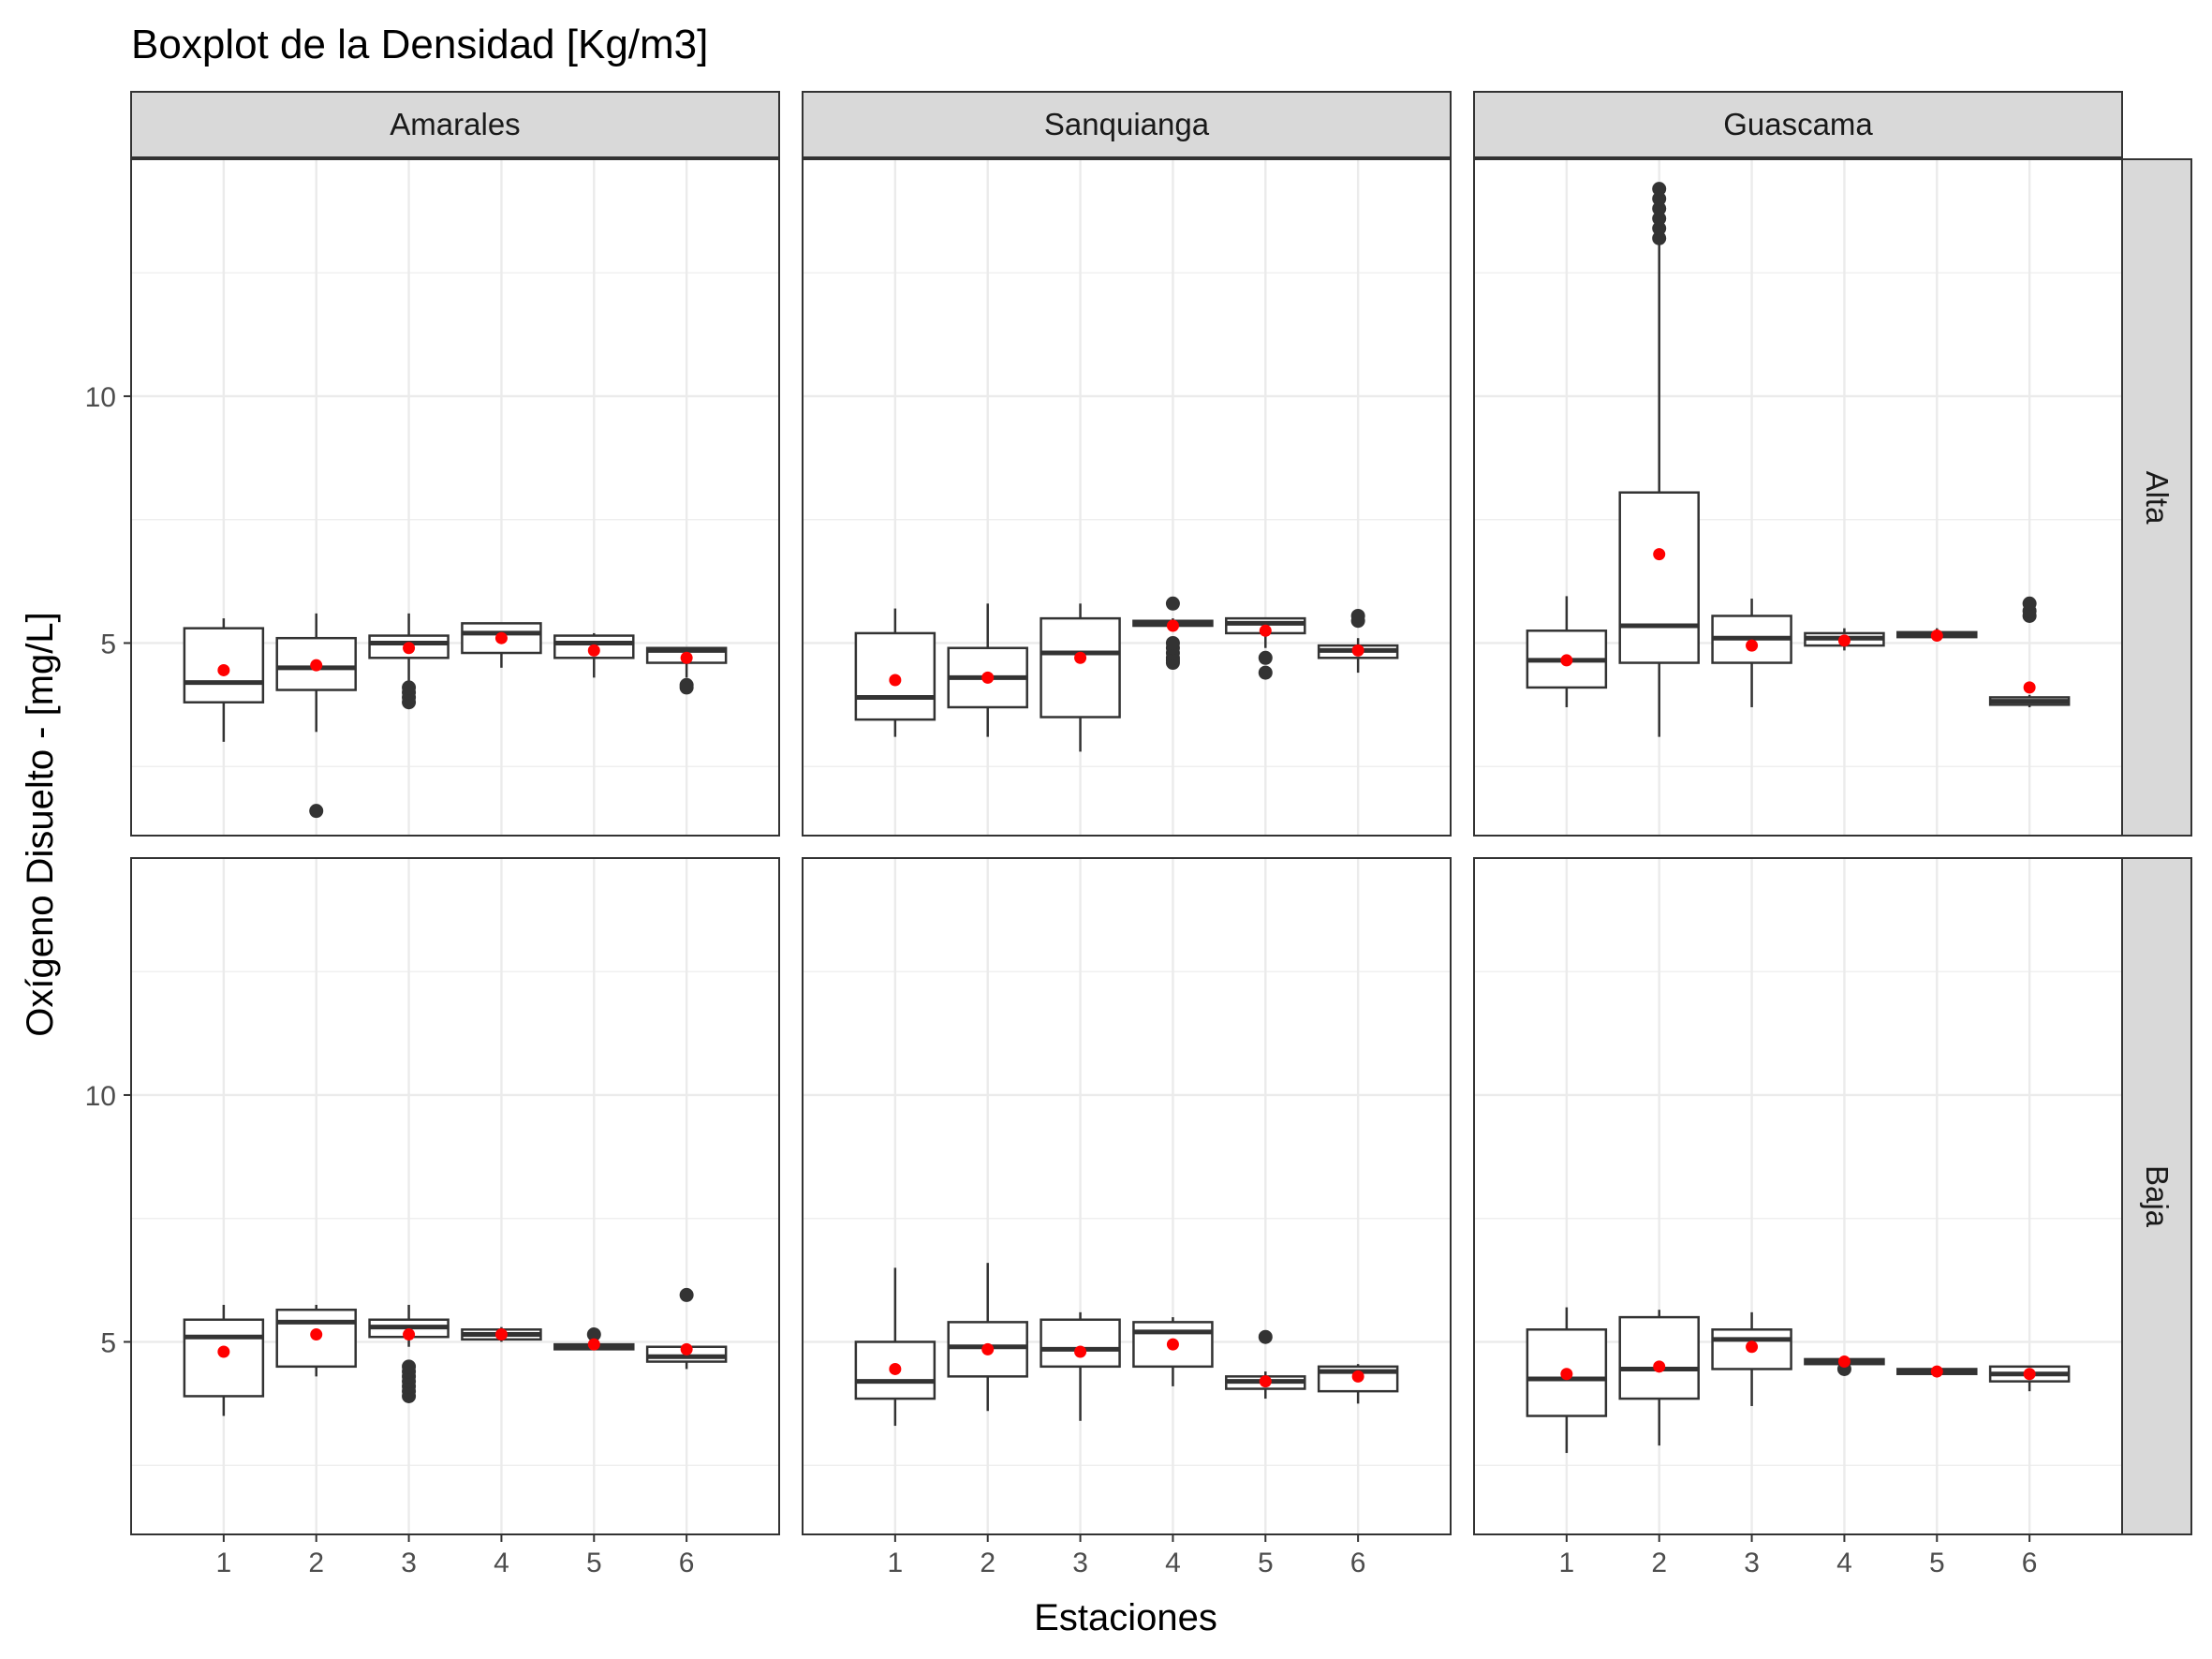 This screenshot has height=1659, width=2212. Describe the element at coordinates (455, 716) in the screenshot. I see `boxes-amarales-alta` at that location.